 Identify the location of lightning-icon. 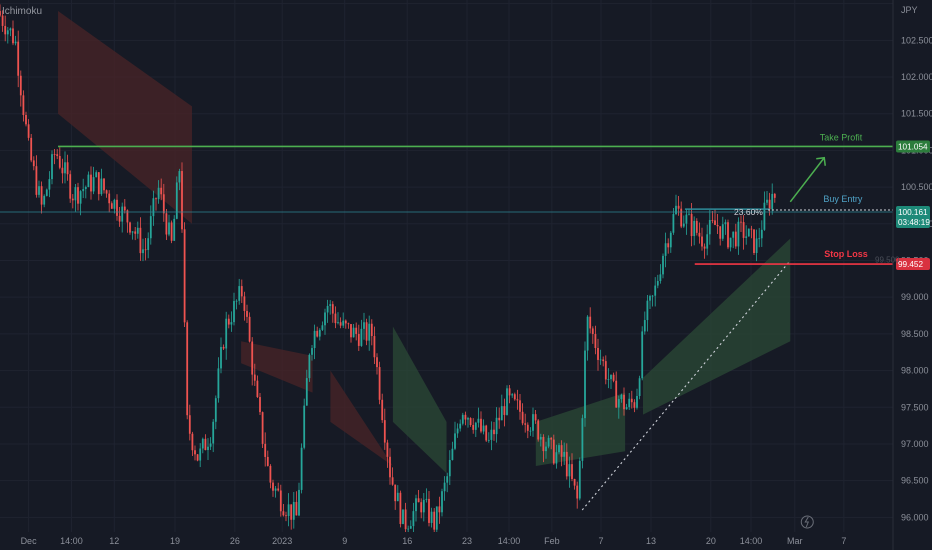
(807, 522).